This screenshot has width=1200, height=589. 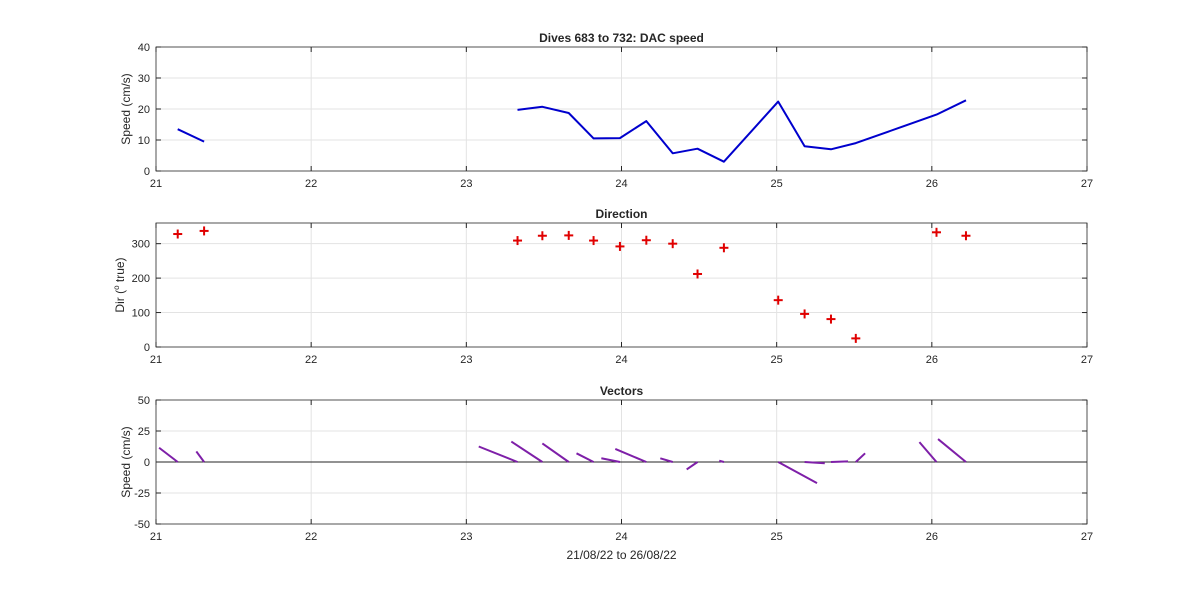 I want to click on y-tick-label: 100, so click(x=141, y=314).